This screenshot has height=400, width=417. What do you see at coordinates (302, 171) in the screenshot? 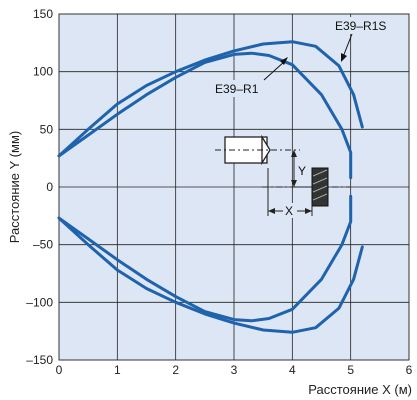
I see `y-marker-label: Y` at bounding box center [302, 171].